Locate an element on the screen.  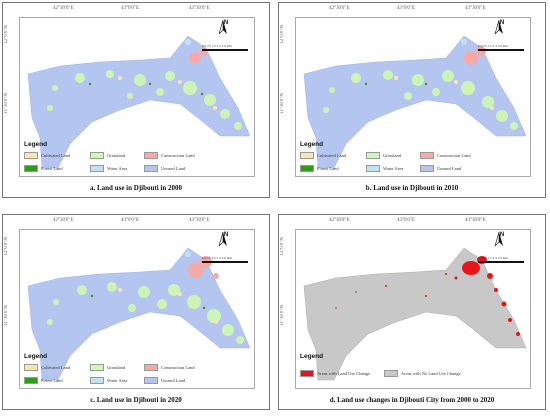
panel-caption: b. Land use in Djibouti in 2010 is located at coordinates (412, 188).